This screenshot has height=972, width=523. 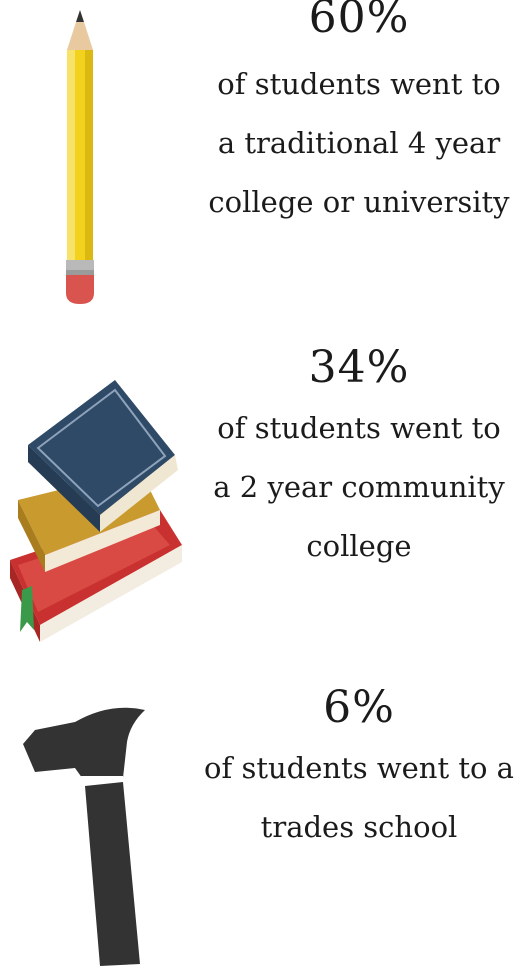 I want to click on stat-line: of students went to a, so click(x=359, y=768).